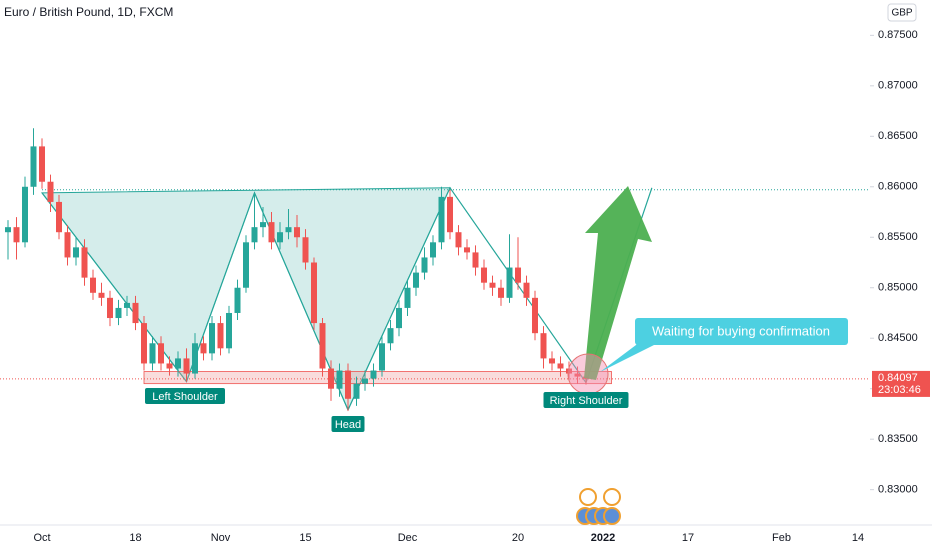 The width and height of the screenshot is (932, 550). I want to click on annotation-label: Head, so click(348, 425).